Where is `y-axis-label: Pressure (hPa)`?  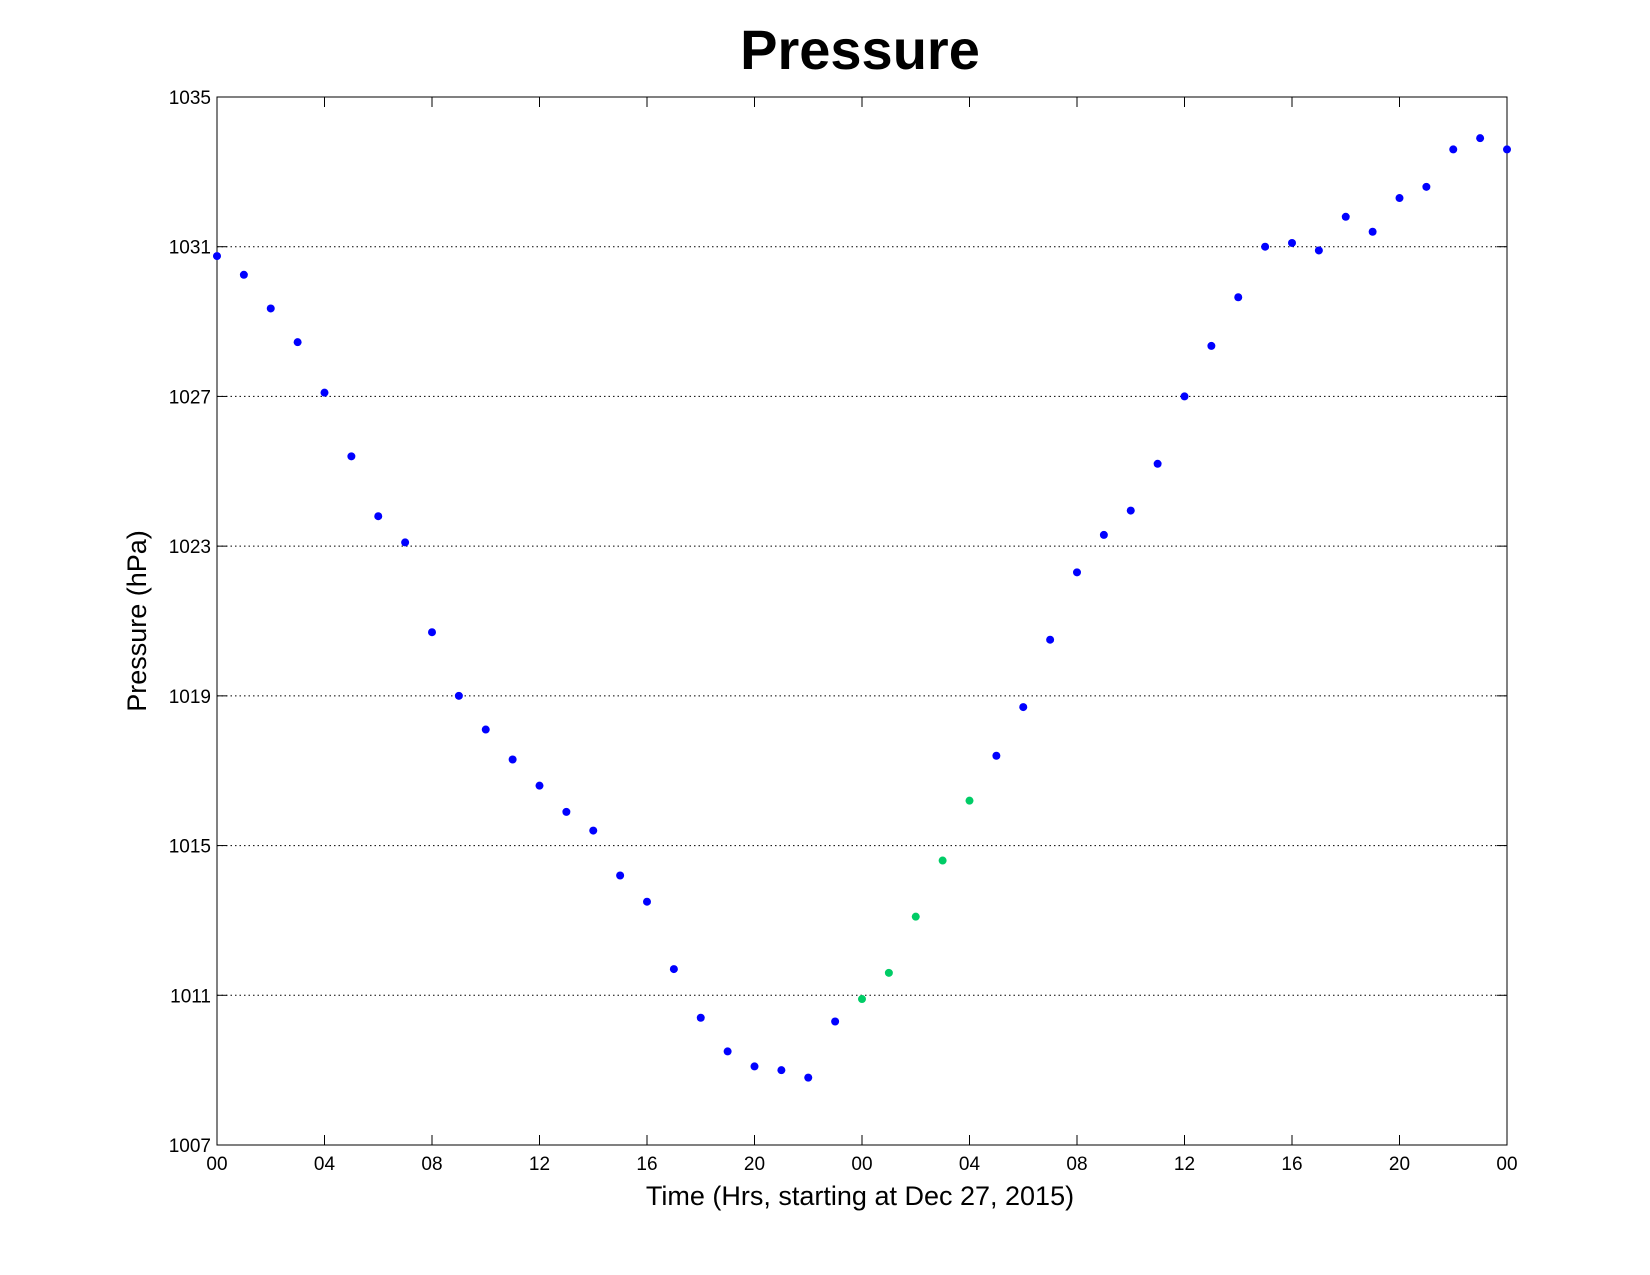
y-axis-label: Pressure (hPa) is located at coordinates (137, 621).